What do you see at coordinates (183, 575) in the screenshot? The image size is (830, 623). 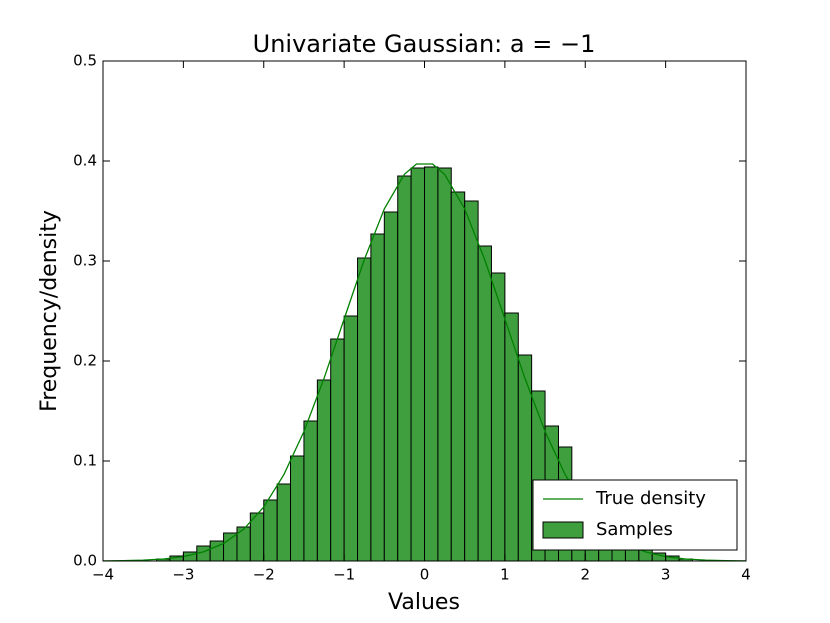 I see `x-tick-label: −3` at bounding box center [183, 575].